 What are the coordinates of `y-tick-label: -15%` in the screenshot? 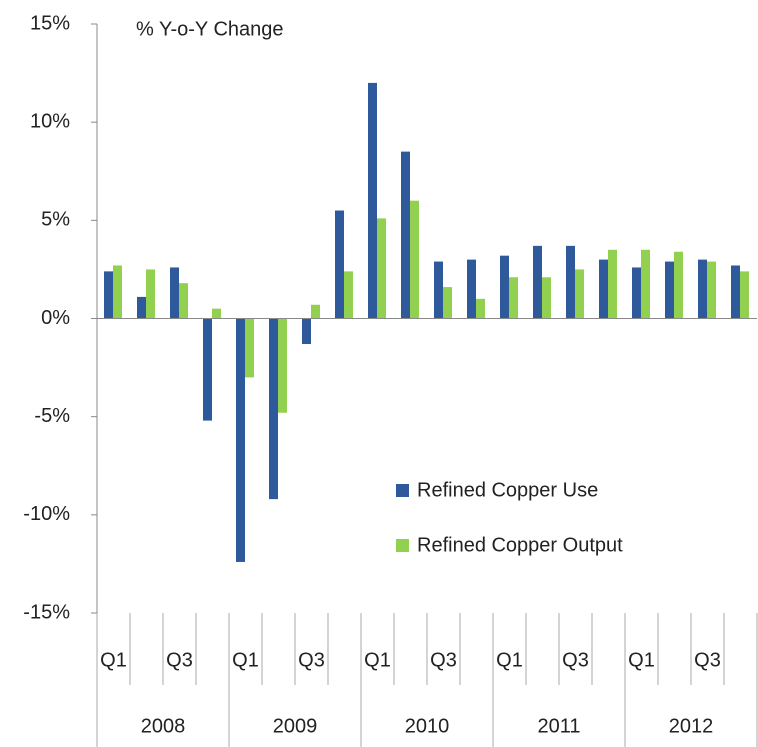 It's located at (46, 612).